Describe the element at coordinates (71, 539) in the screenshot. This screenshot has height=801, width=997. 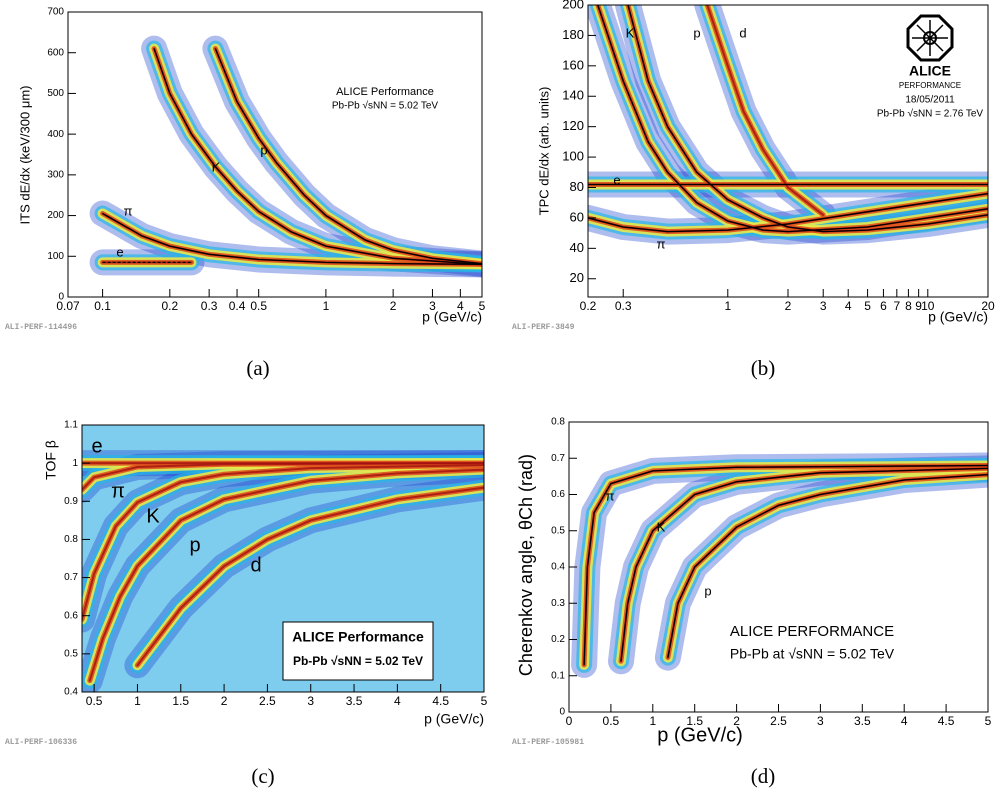
I see `y-tick-label: 0.8` at that location.